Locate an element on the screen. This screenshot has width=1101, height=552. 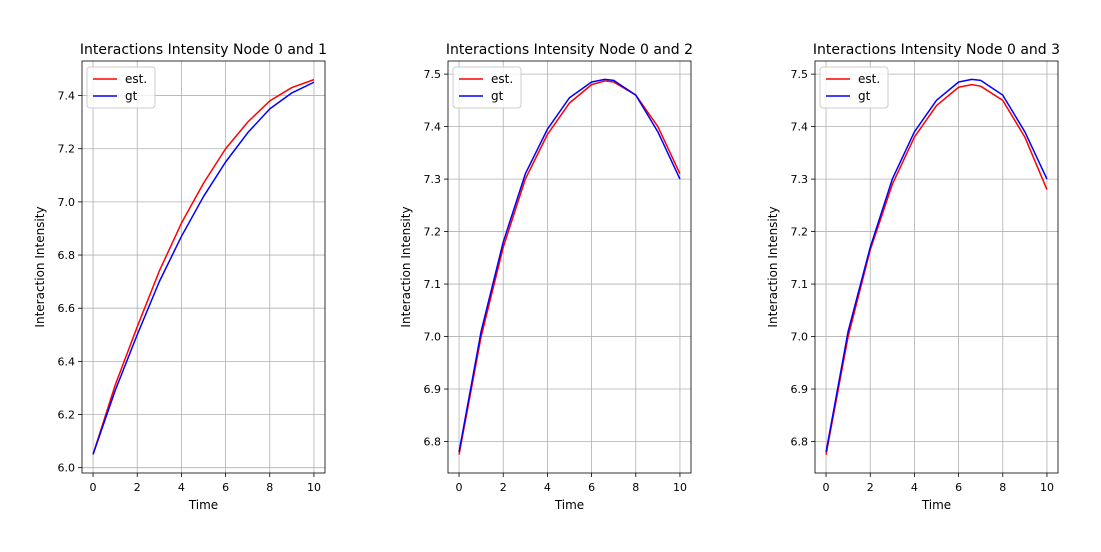
y-tick-label: 6.0 is located at coordinates (67, 468).